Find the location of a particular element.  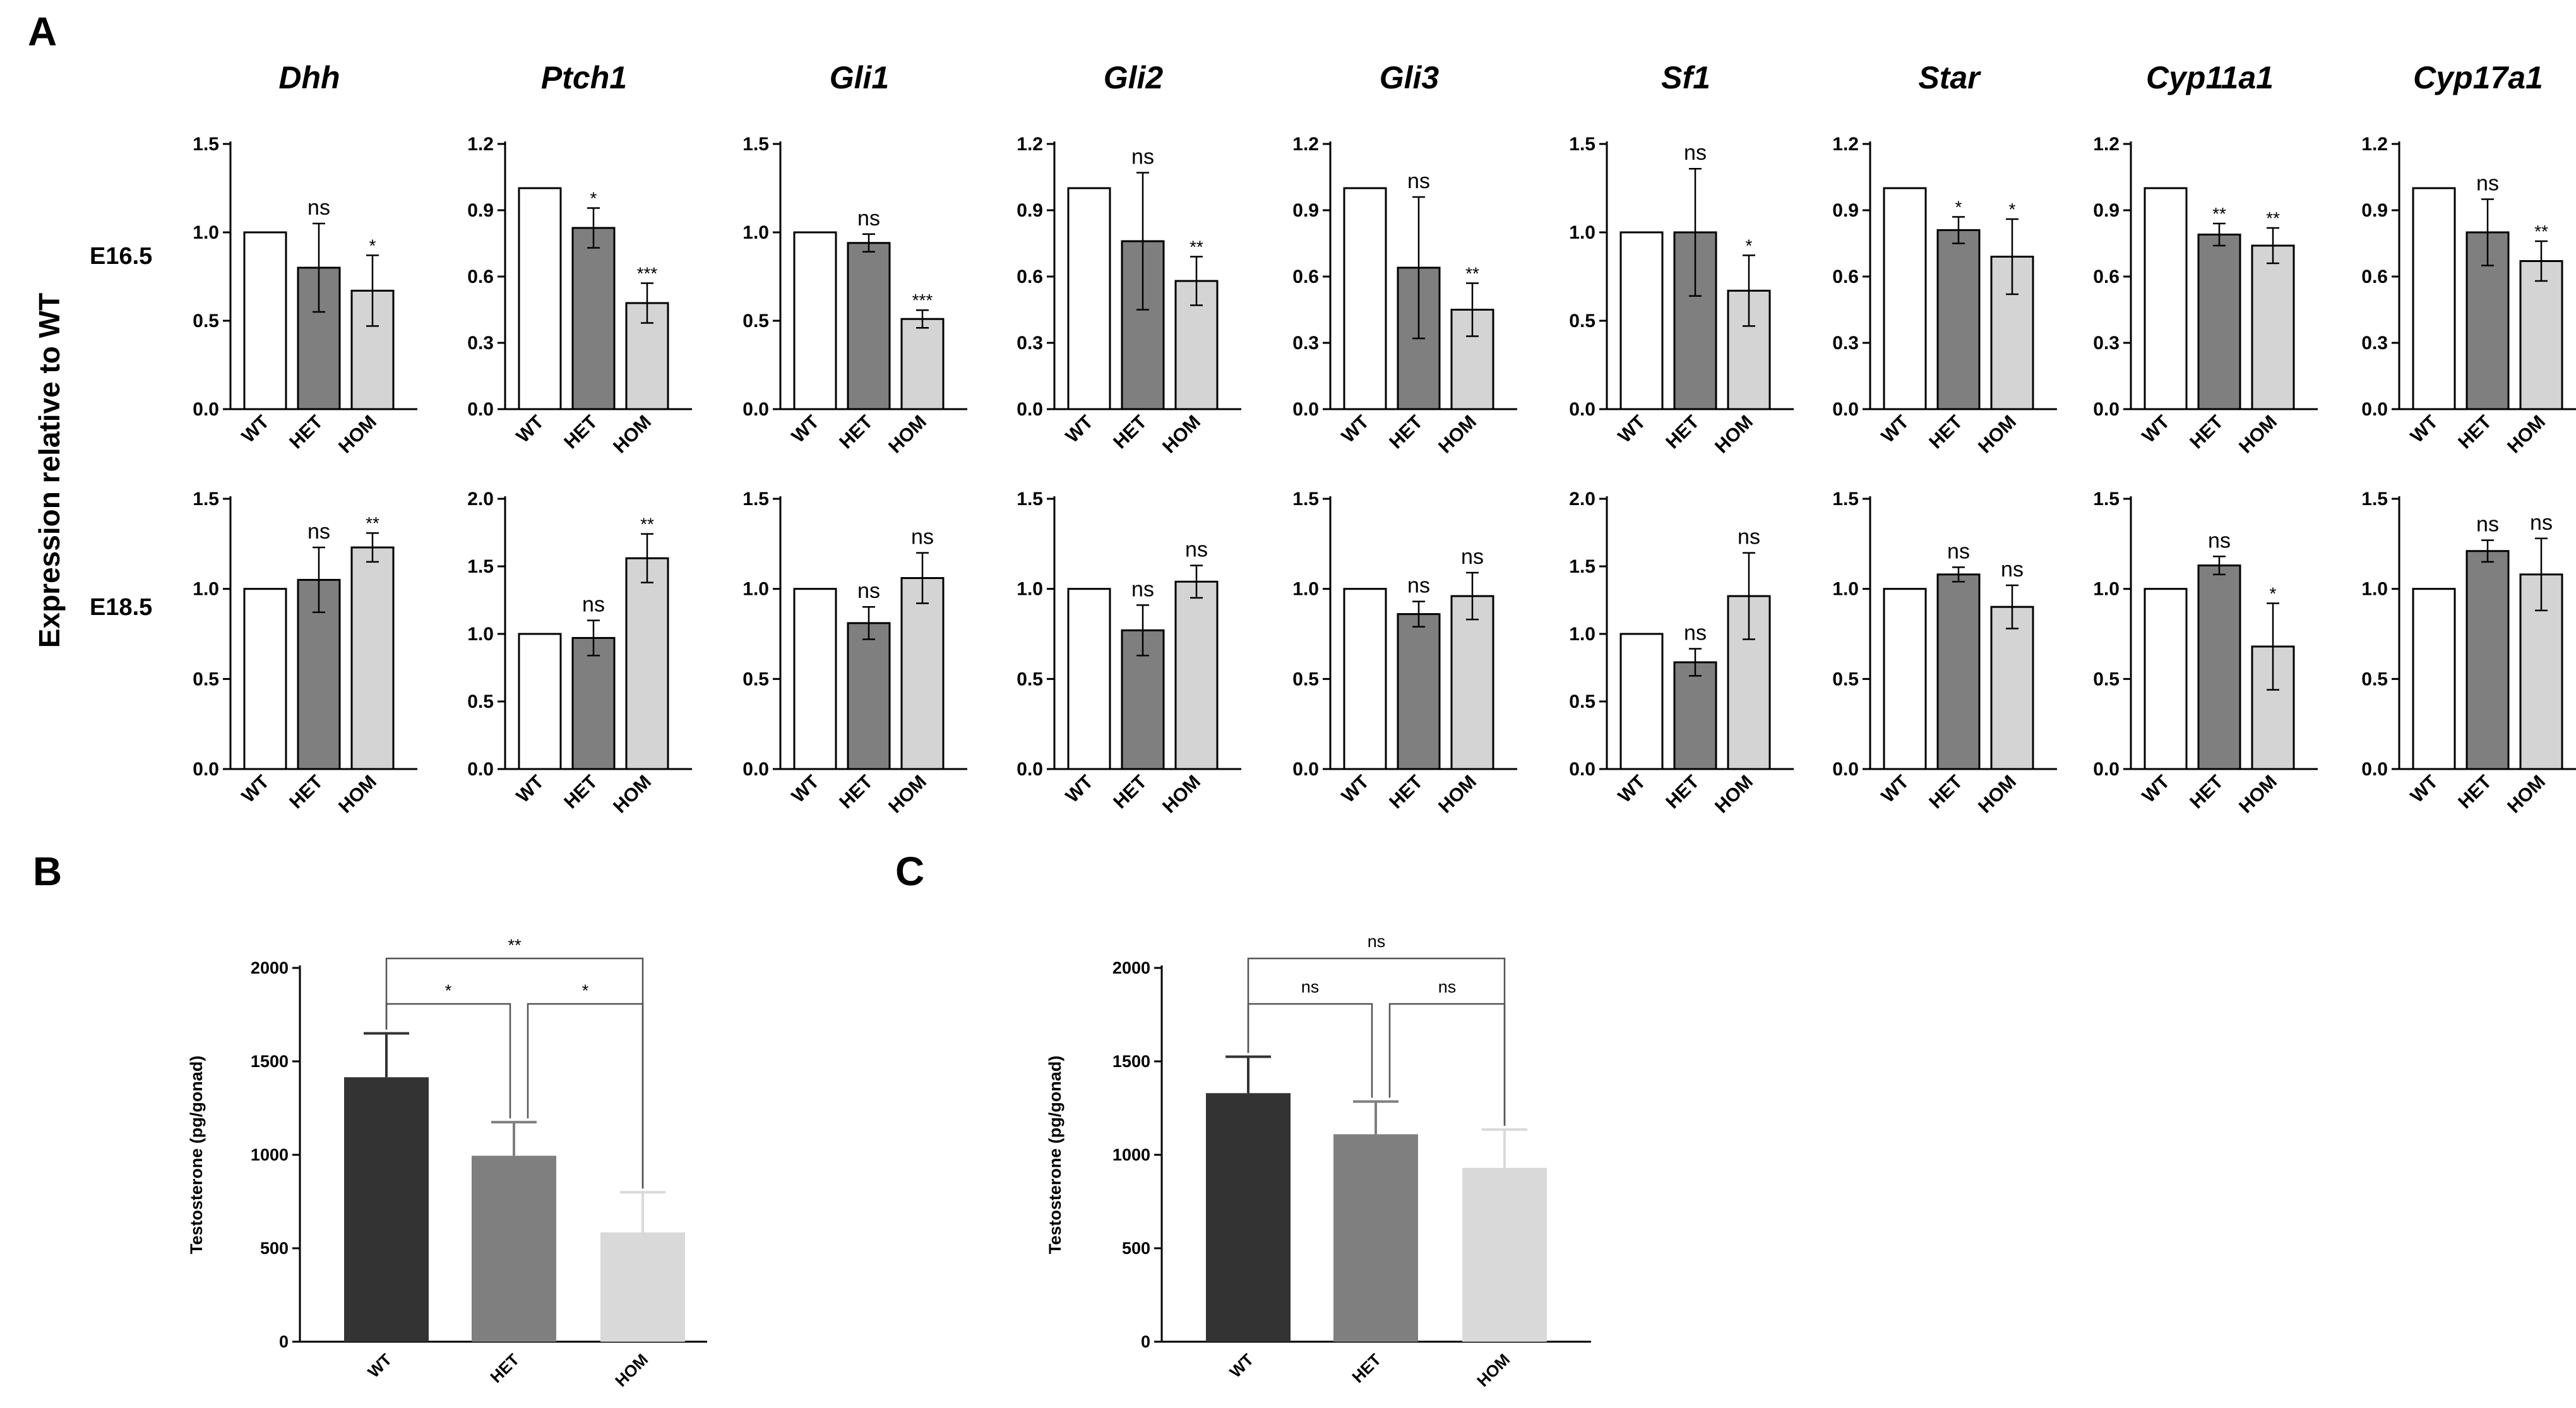

gene-title-ptch1: Ptch1 is located at coordinates (584, 77).